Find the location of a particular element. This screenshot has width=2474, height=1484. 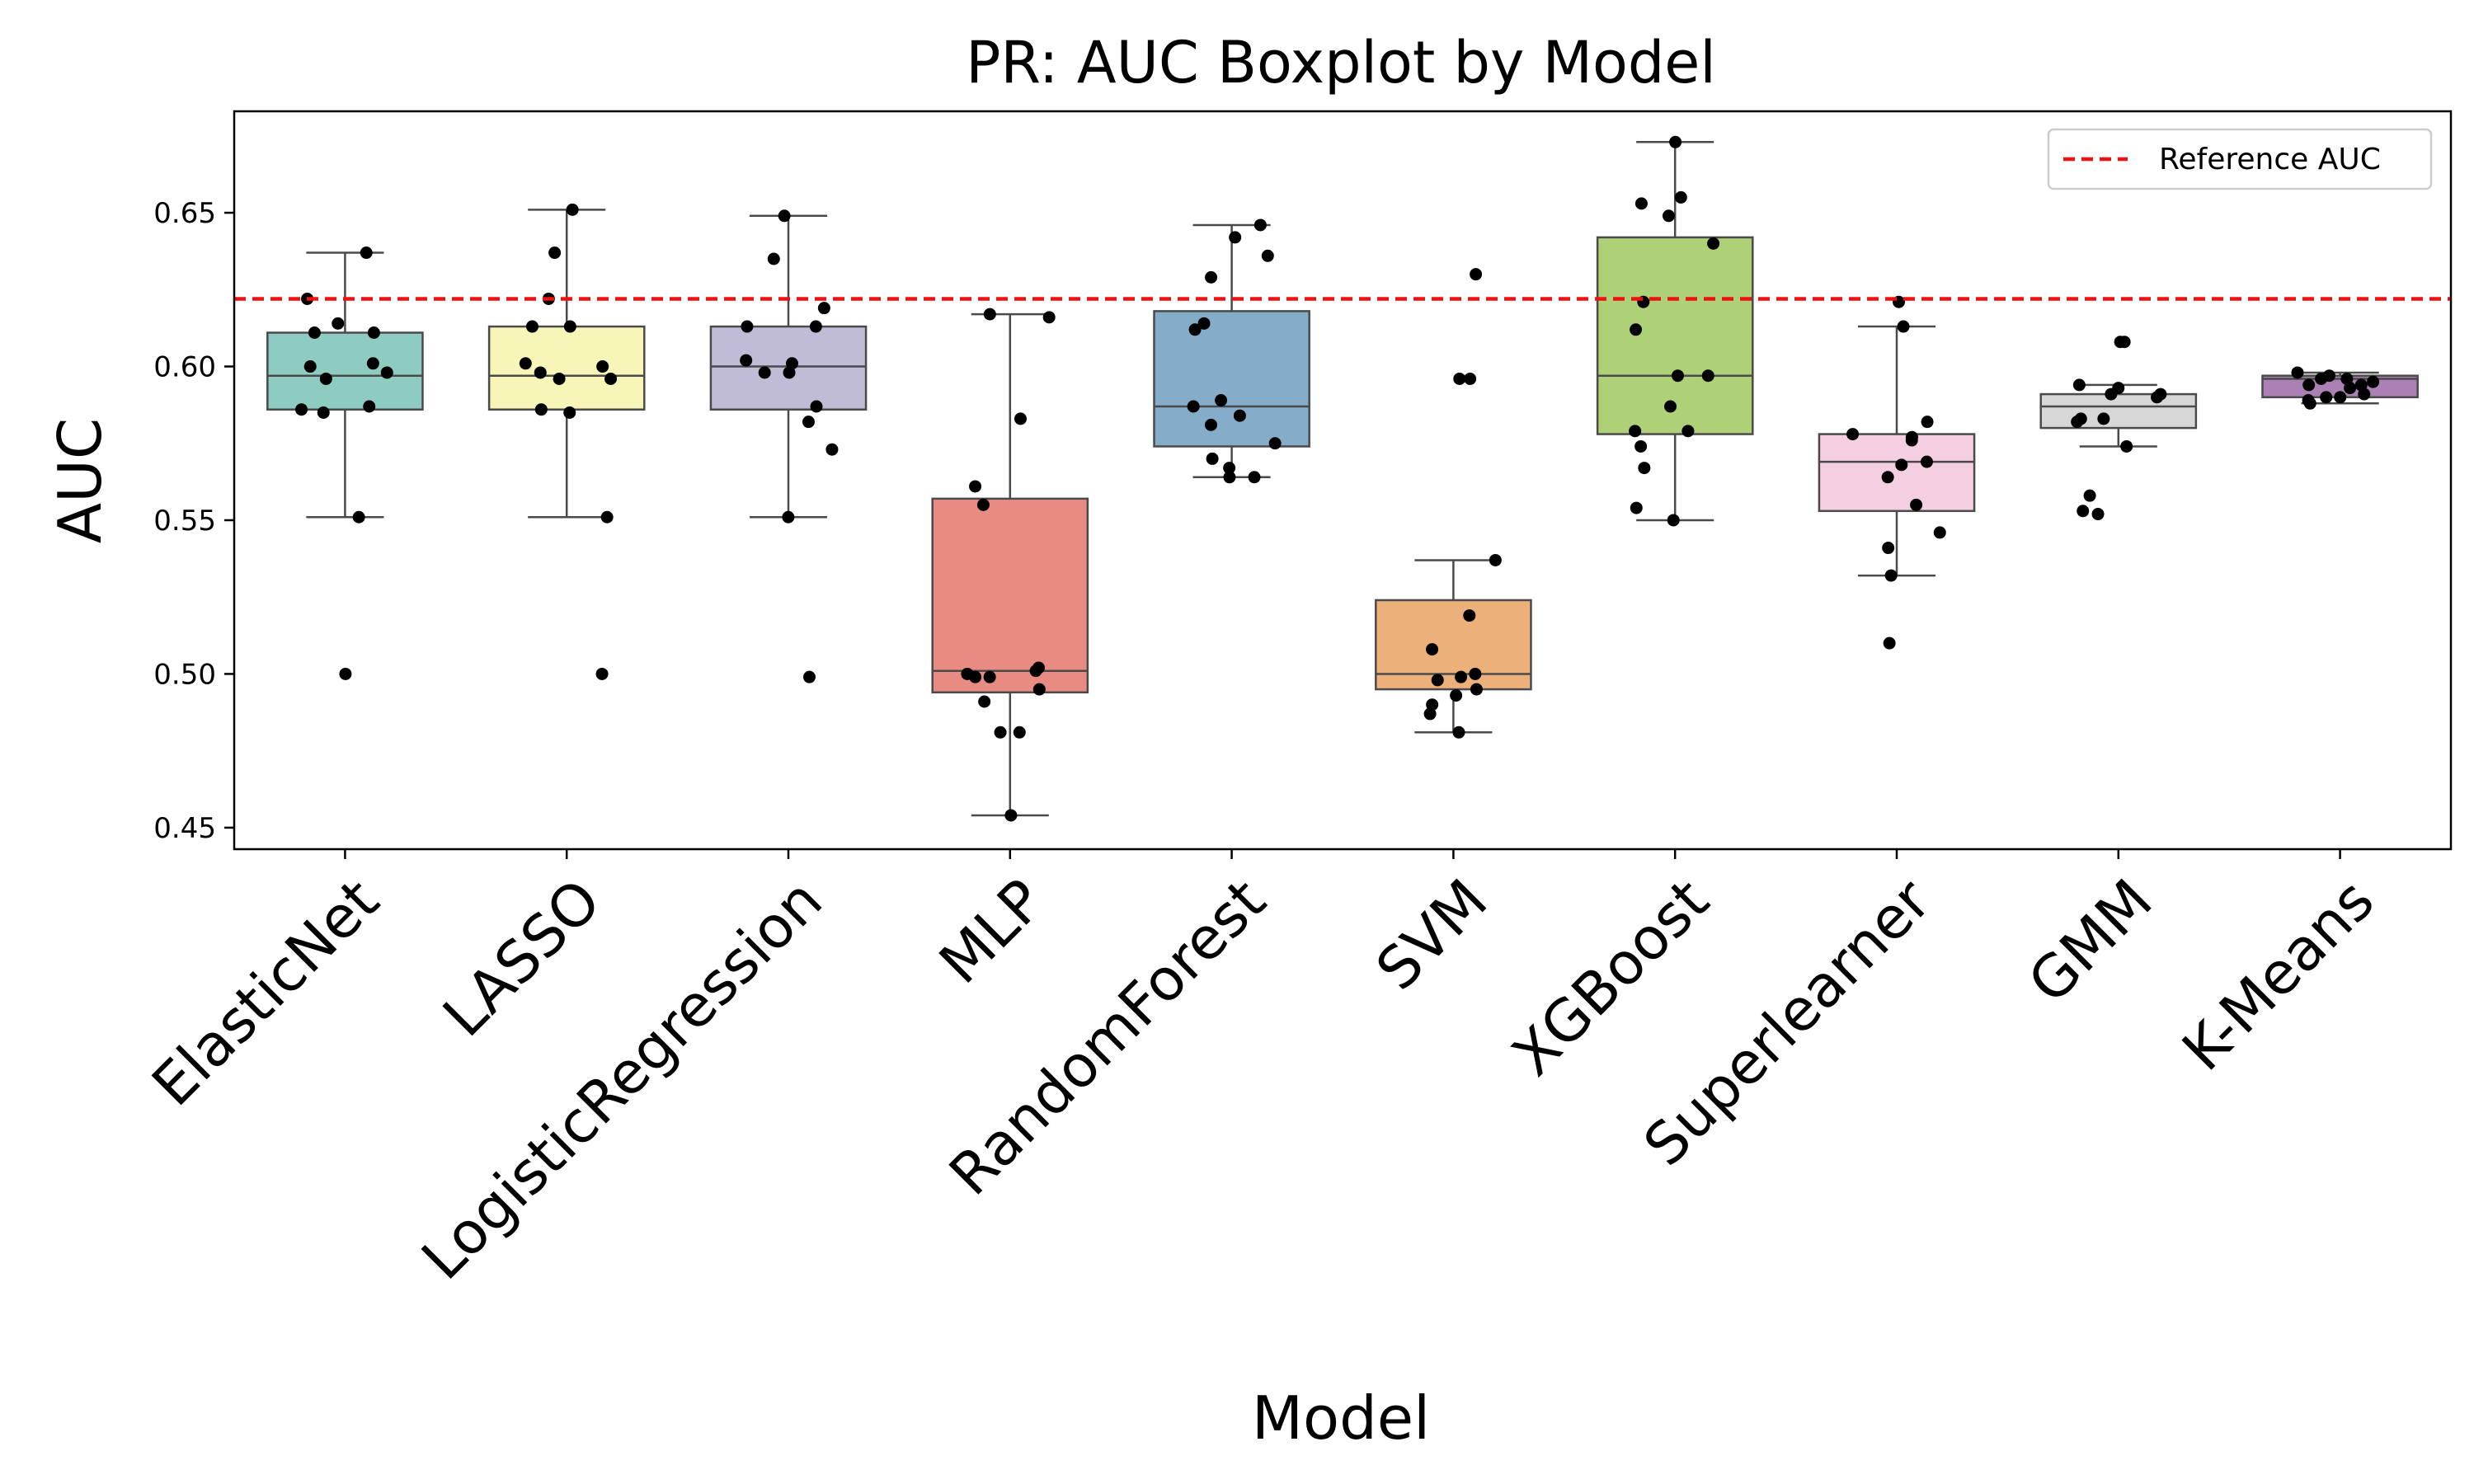

legend-label-reference: Reference AUC is located at coordinates (2270, 159).